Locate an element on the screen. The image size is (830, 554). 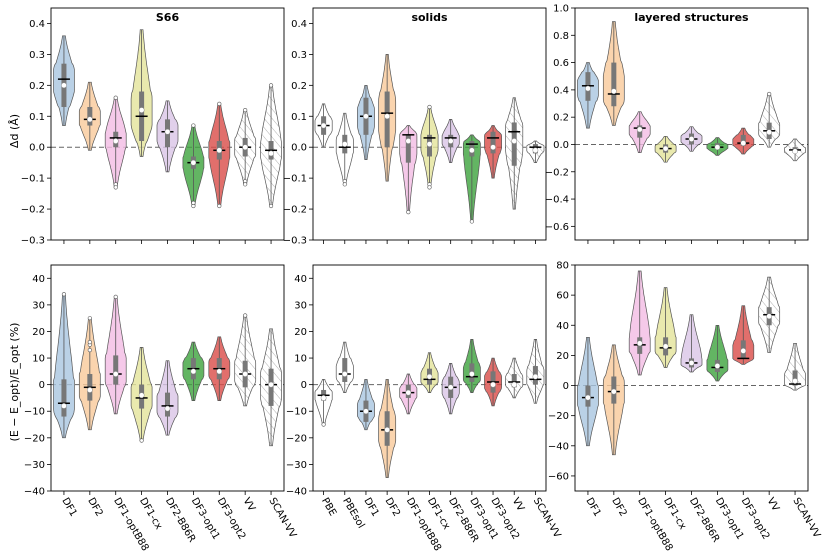
mean-point-solids_dd-VV is located at coordinates (514, 141).